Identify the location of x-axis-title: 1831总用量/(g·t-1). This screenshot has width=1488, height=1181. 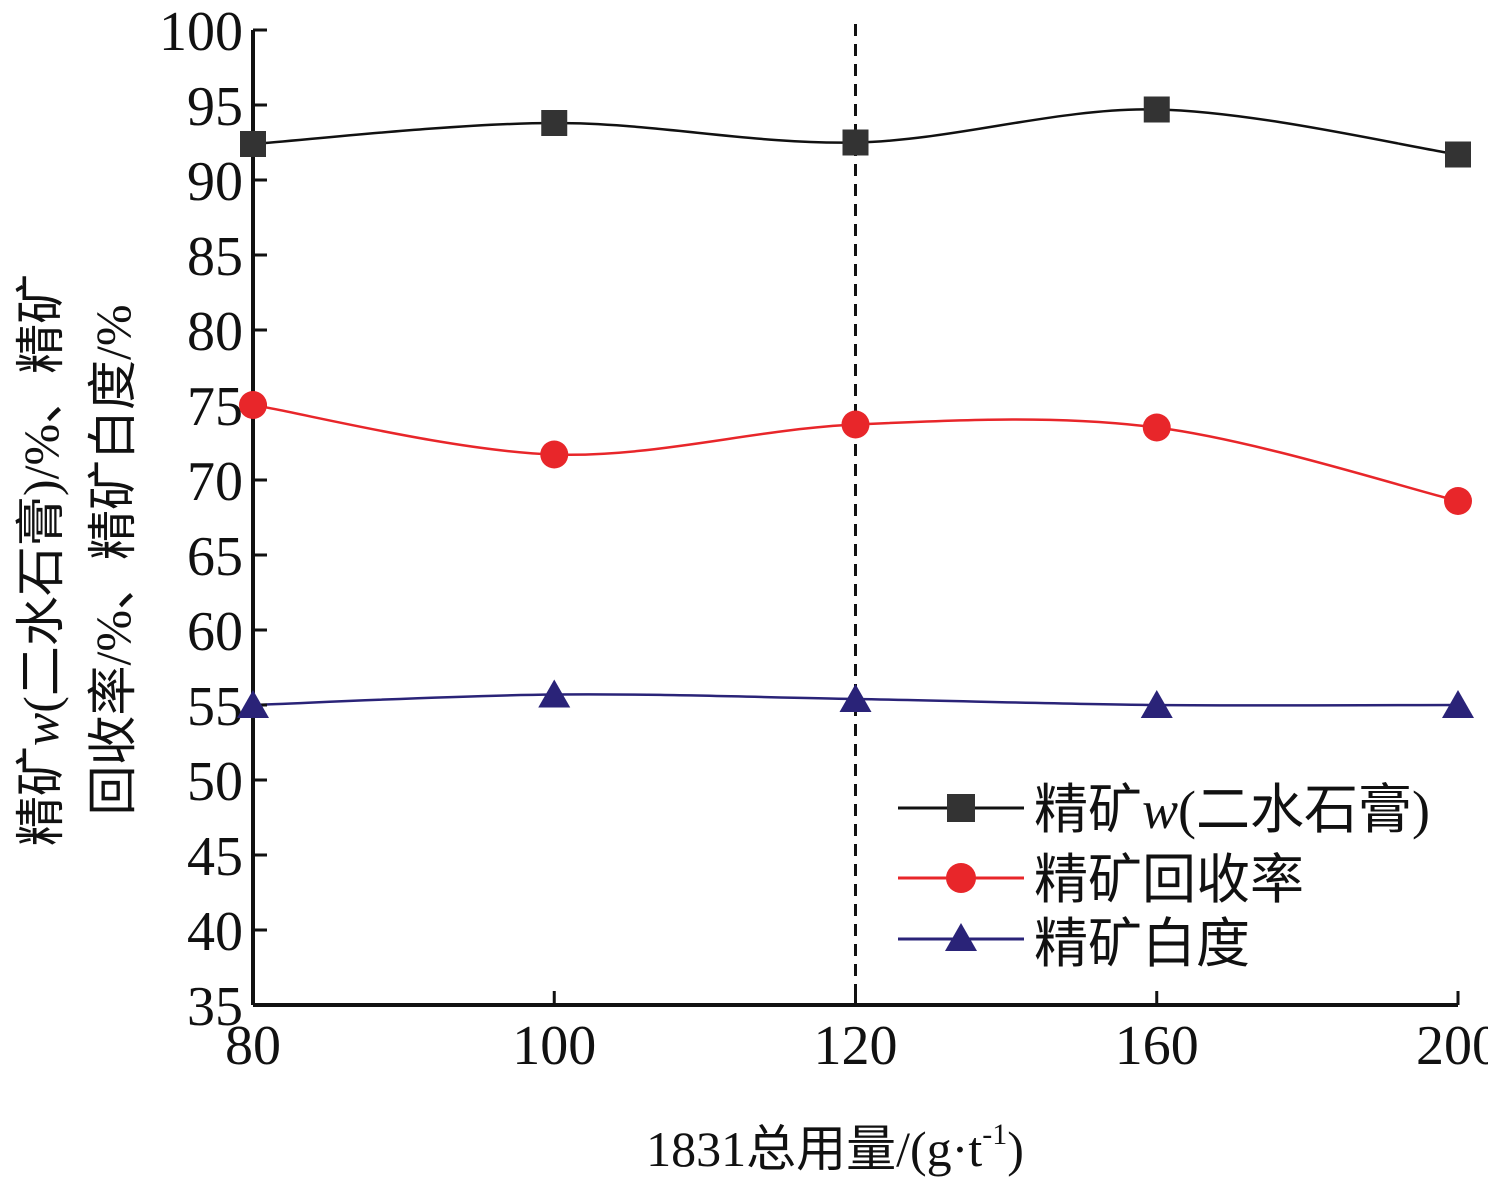
(835, 1147).